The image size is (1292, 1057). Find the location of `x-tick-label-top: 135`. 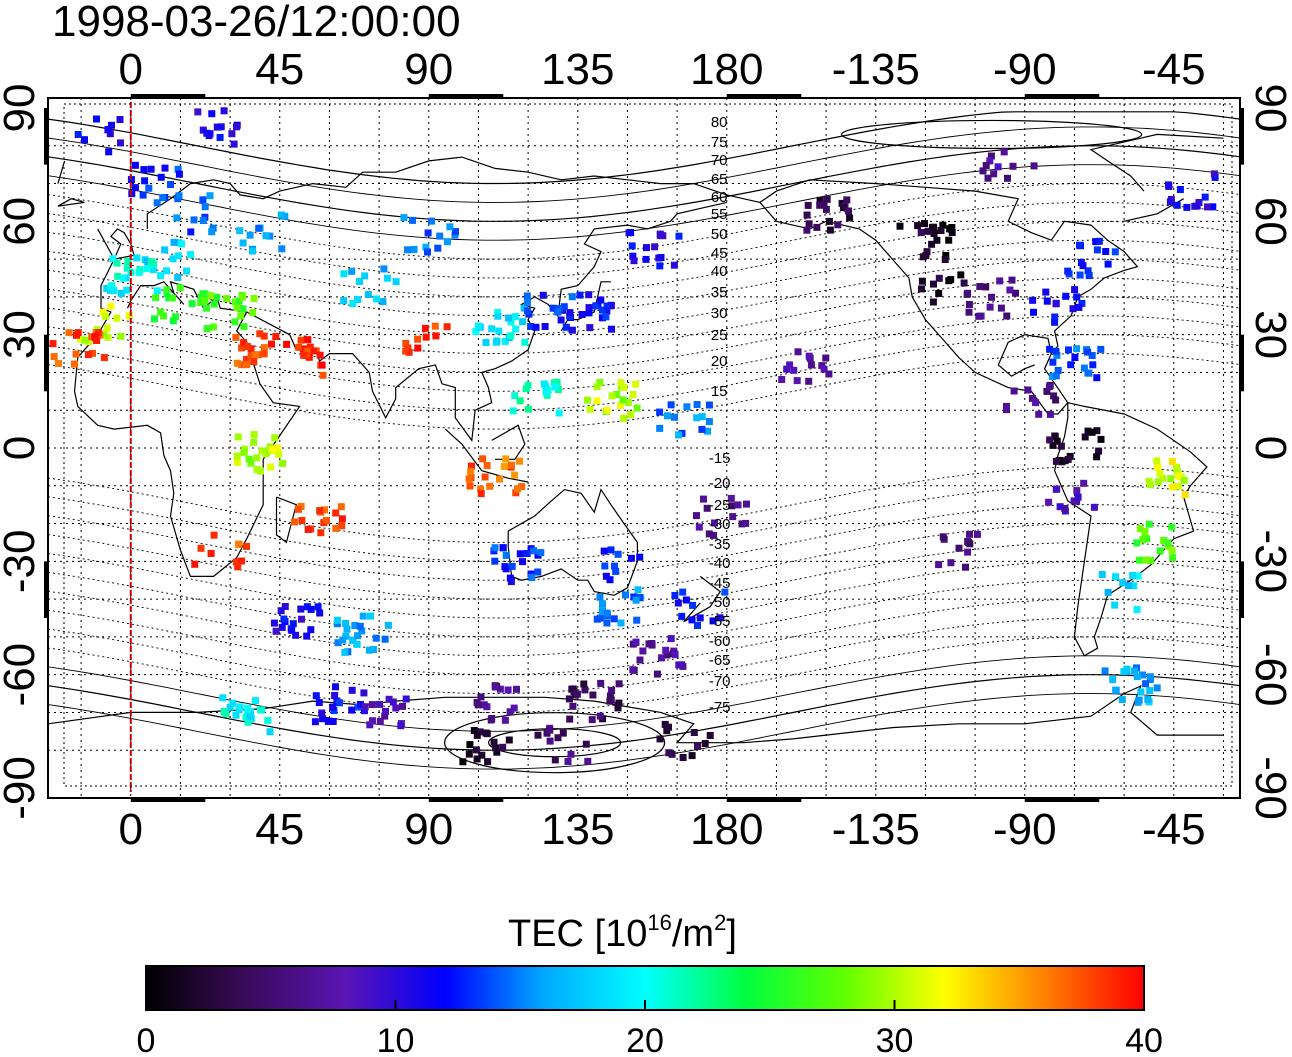

x-tick-label-top: 135 is located at coordinates (577, 69).